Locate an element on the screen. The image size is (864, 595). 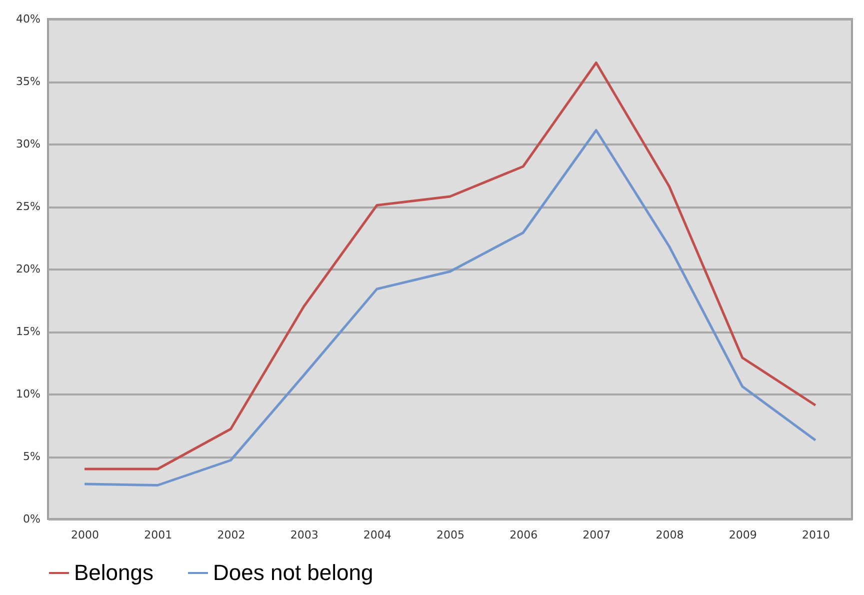
legend-label: Belongs is located at coordinates (114, 572).